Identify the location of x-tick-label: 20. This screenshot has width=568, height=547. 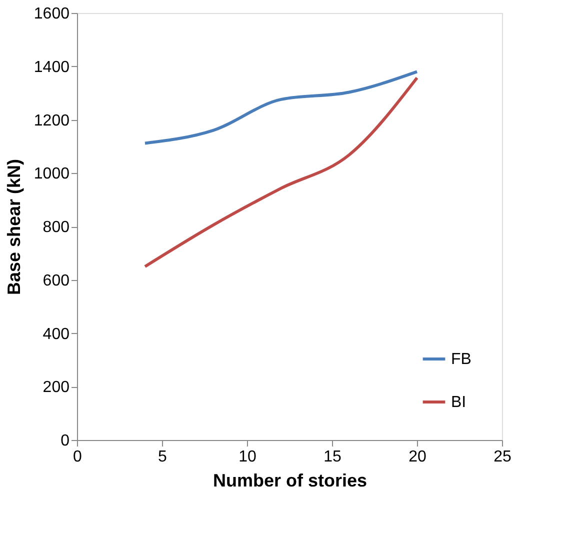
(417, 457).